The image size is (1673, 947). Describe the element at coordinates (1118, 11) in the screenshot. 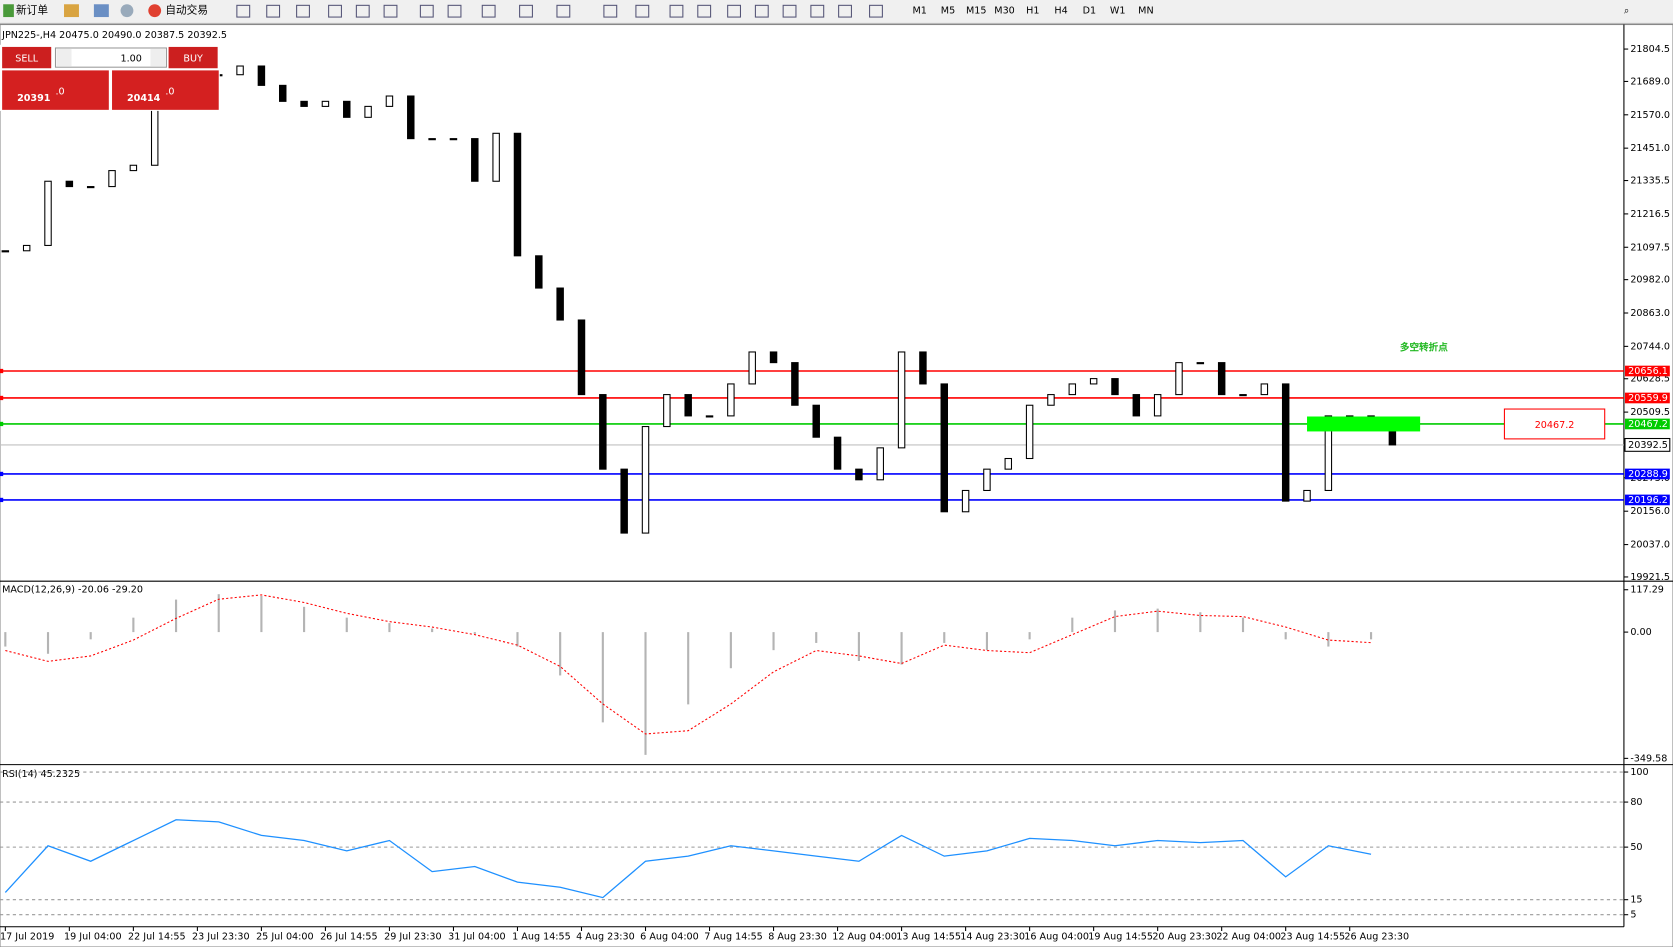

I see `timeframe-button: W1` at that location.